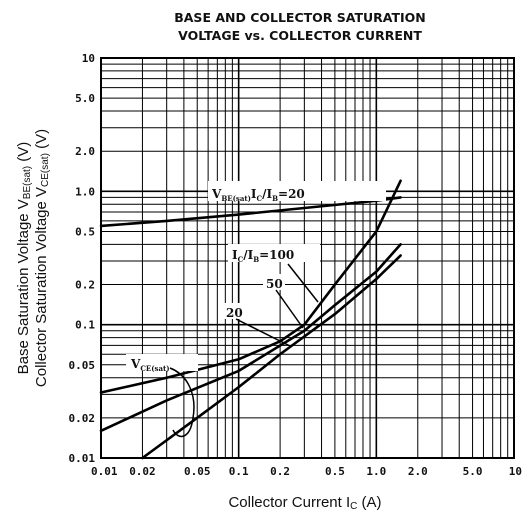 The width and height of the screenshot is (524, 518). What do you see at coordinates (300, 35) in the screenshot?
I see `chart-title-line-2: VOLTAGE vs. COLLECTOR CURRENT` at bounding box center [300, 35].